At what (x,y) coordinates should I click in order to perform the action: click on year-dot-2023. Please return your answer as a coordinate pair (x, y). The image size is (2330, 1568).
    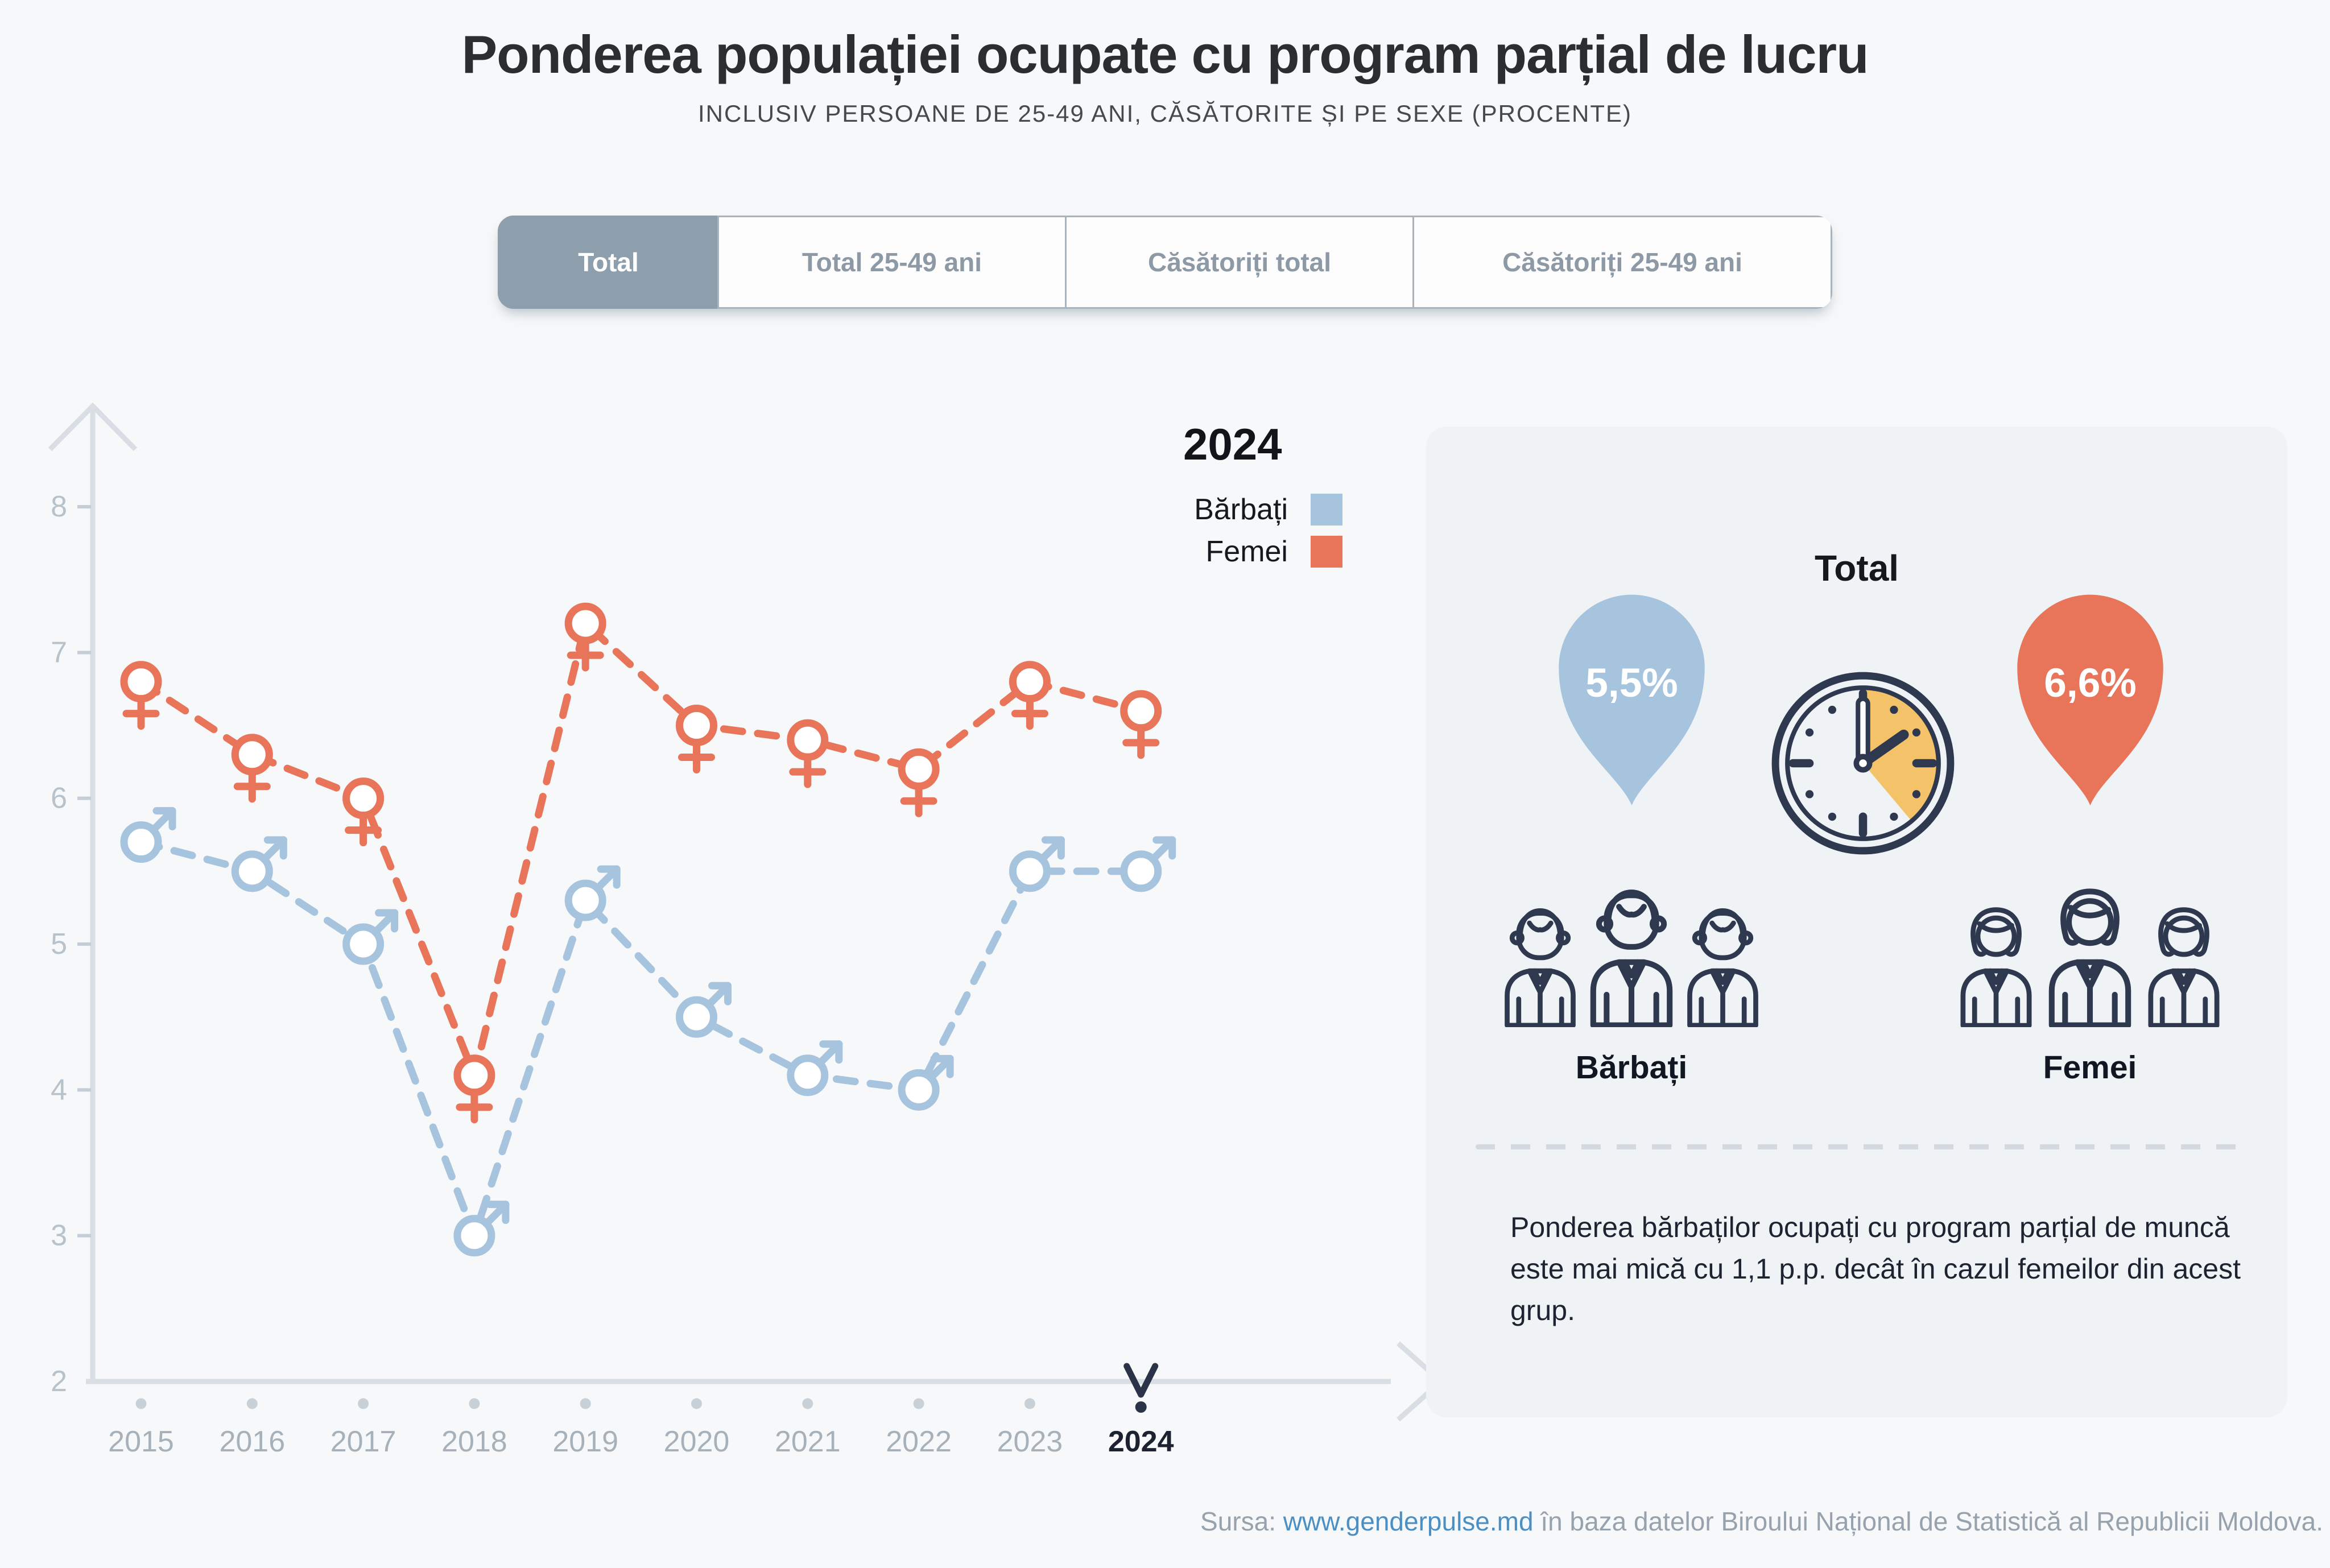
    Looking at the image, I should click on (1029, 1403).